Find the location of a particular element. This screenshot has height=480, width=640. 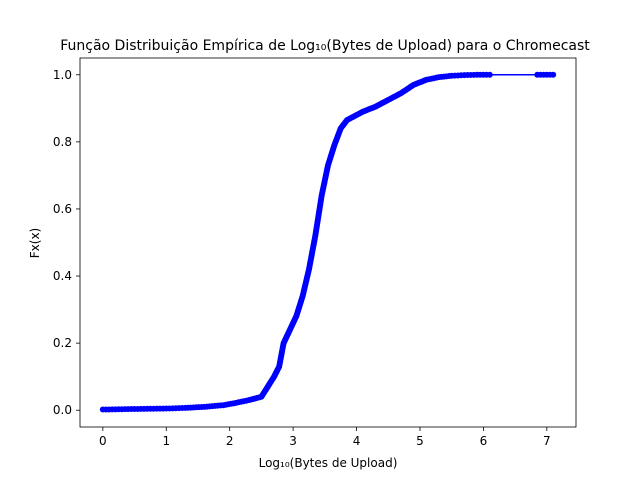

x-tick-label: 2 is located at coordinates (230, 441).